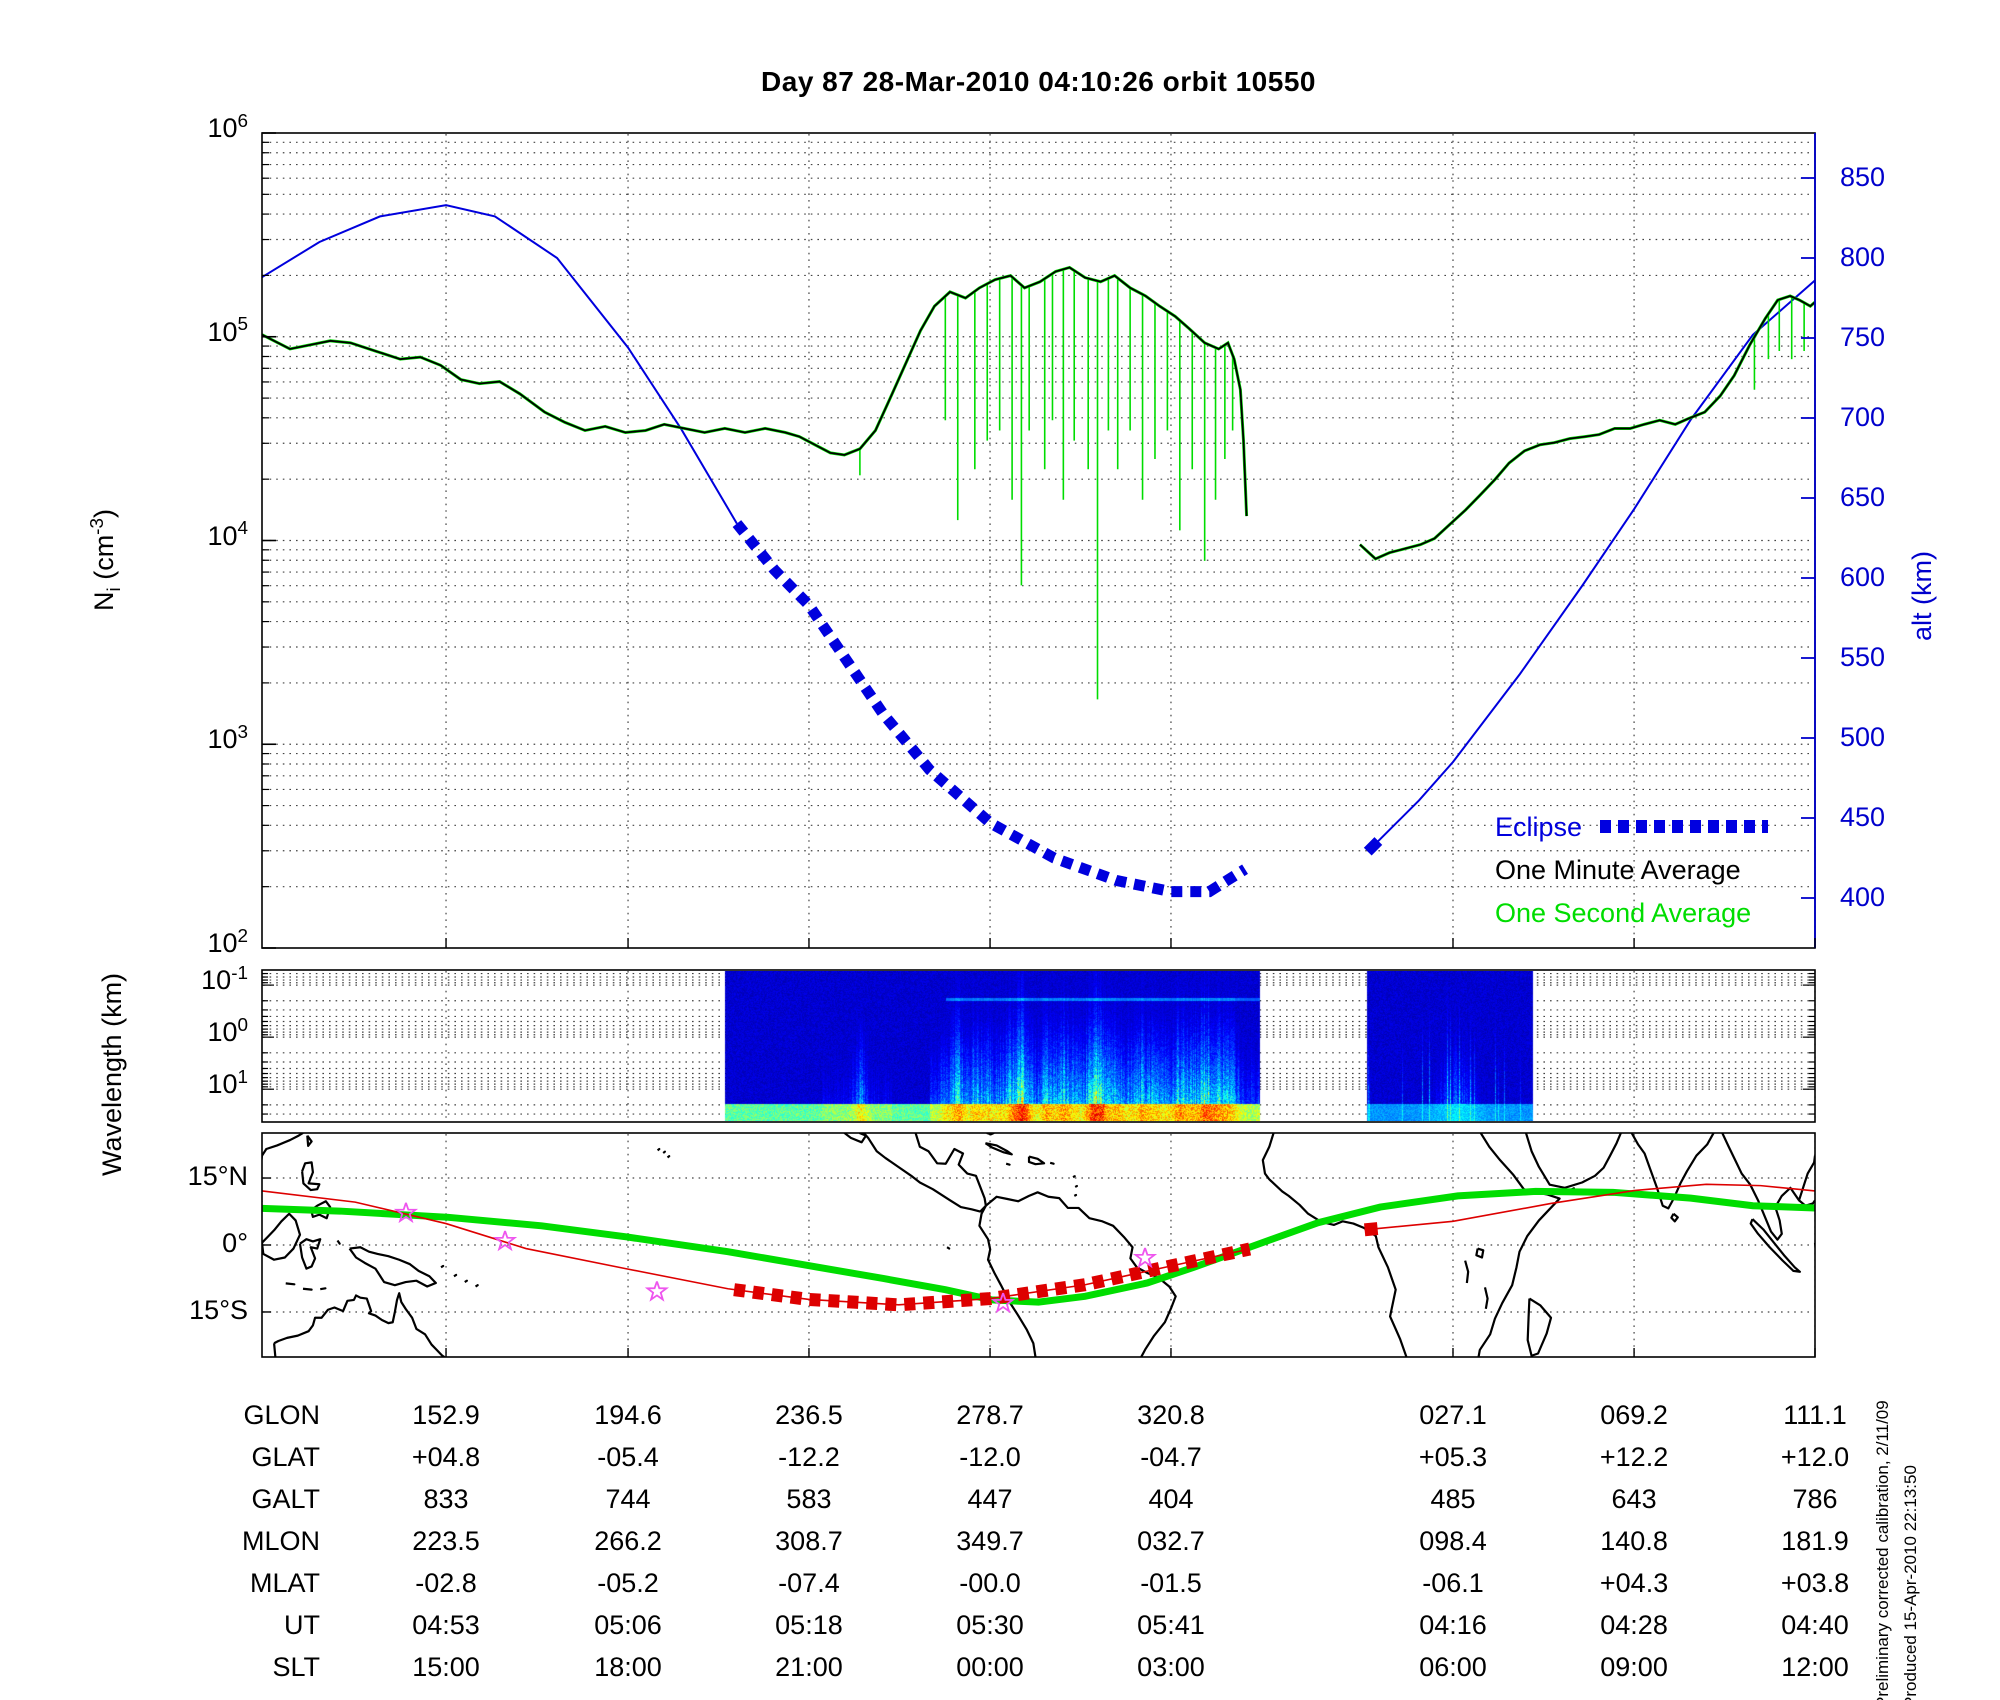 The height and width of the screenshot is (1700, 2000). Describe the element at coordinates (628, 1415) in the screenshot. I see `table-cell: 194.6` at that location.